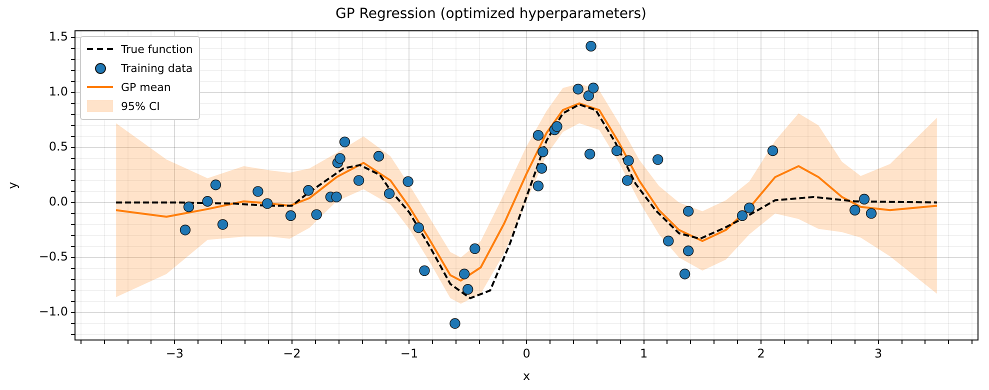 The height and width of the screenshot is (390, 989). I want to click on chart-title: GP Regression (optimized hyperparameters), so click(491, 14).